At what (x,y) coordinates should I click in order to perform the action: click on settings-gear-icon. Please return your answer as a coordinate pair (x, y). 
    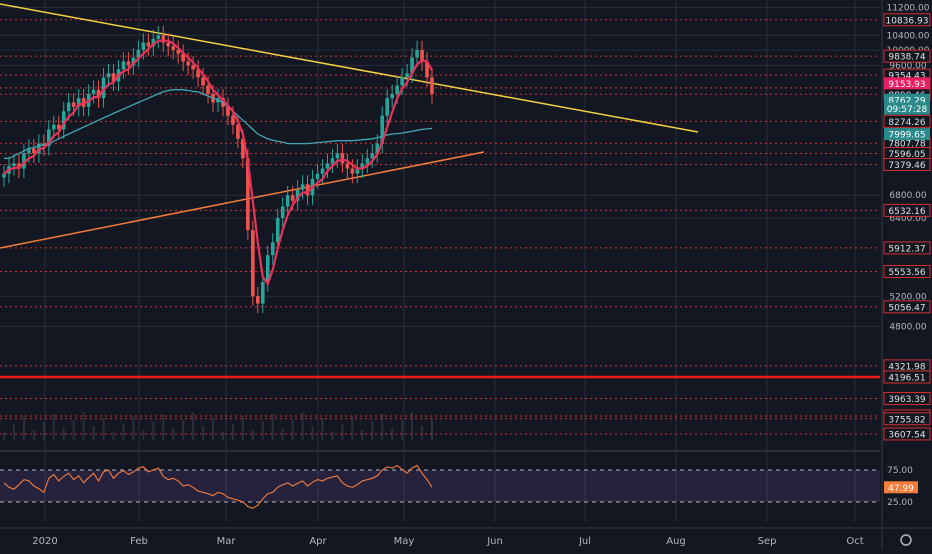
    Looking at the image, I should click on (906, 540).